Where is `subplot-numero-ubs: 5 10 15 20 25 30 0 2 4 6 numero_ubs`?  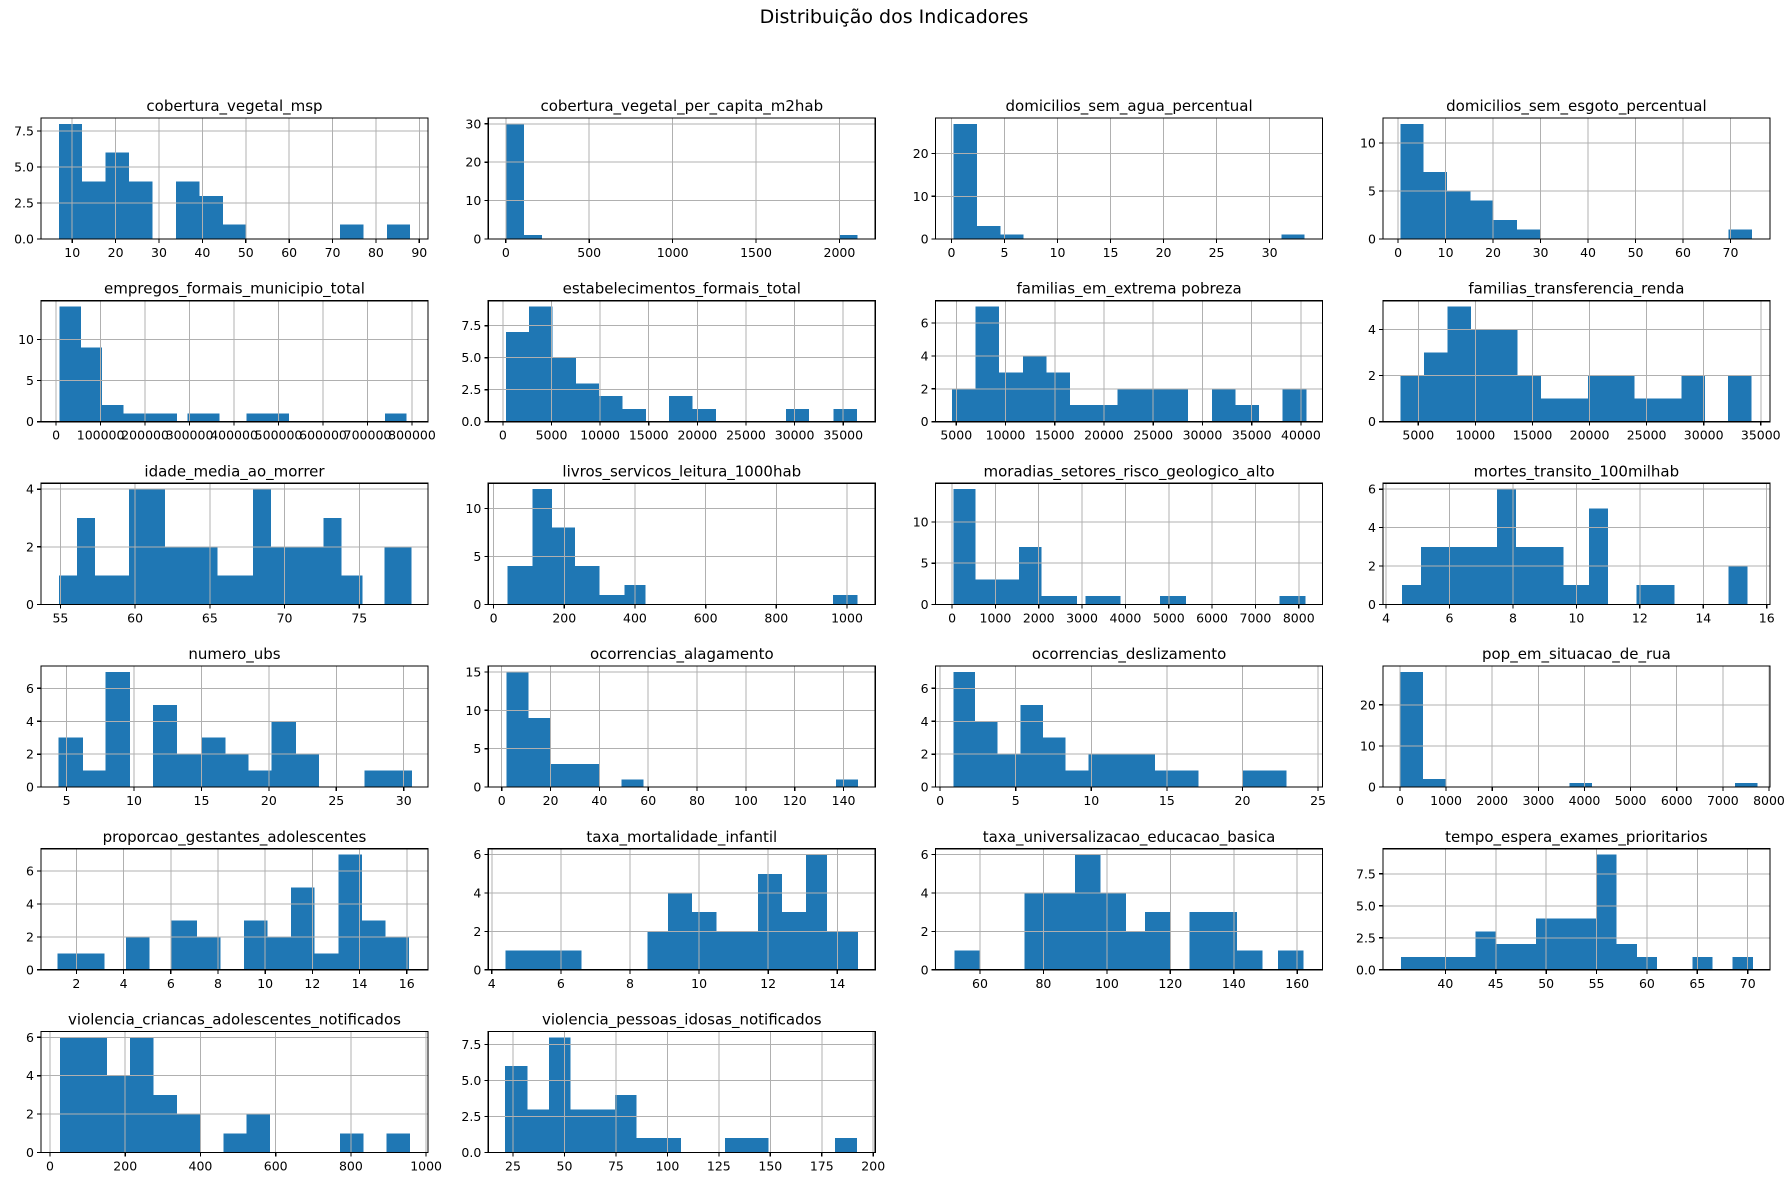 subplot-numero-ubs: 5 10 15 20 25 30 0 2 4 6 numero_ubs is located at coordinates (227, 726).